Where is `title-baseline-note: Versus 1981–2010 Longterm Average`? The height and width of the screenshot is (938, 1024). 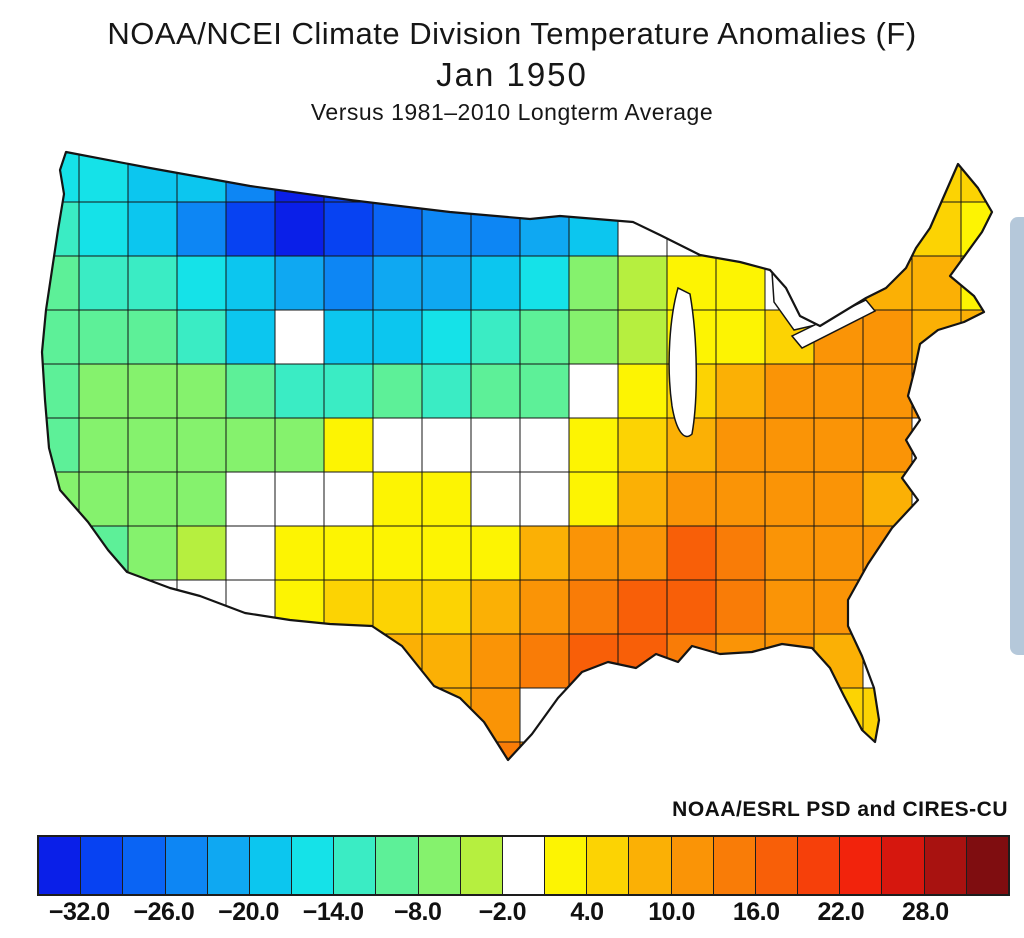
title-baseline-note: Versus 1981–2010 Longterm Average is located at coordinates (512, 112).